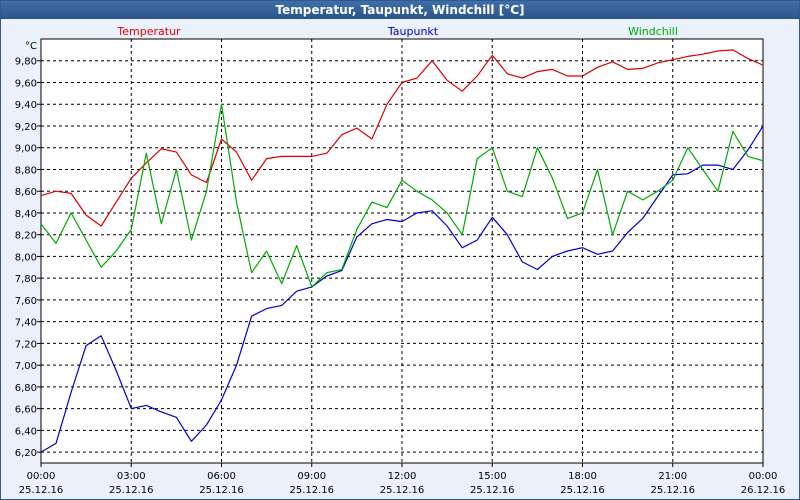 Image resolution: width=800 pixels, height=500 pixels. What do you see at coordinates (26, 170) in the screenshot?
I see `y-tick-label: 8,80` at bounding box center [26, 170].